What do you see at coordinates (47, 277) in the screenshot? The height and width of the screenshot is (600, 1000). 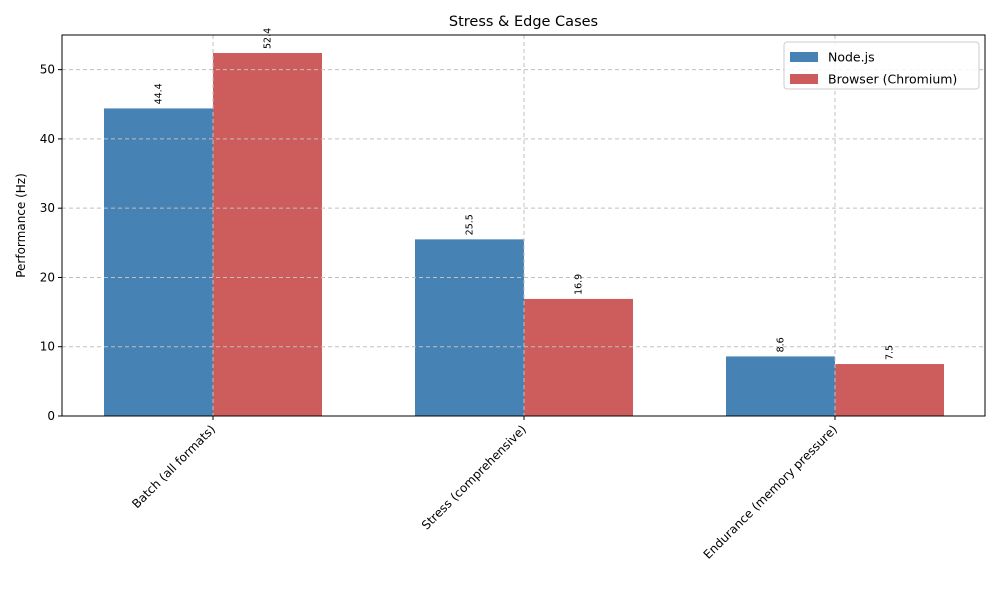 I see `y-tick-label: 20` at bounding box center [47, 277].